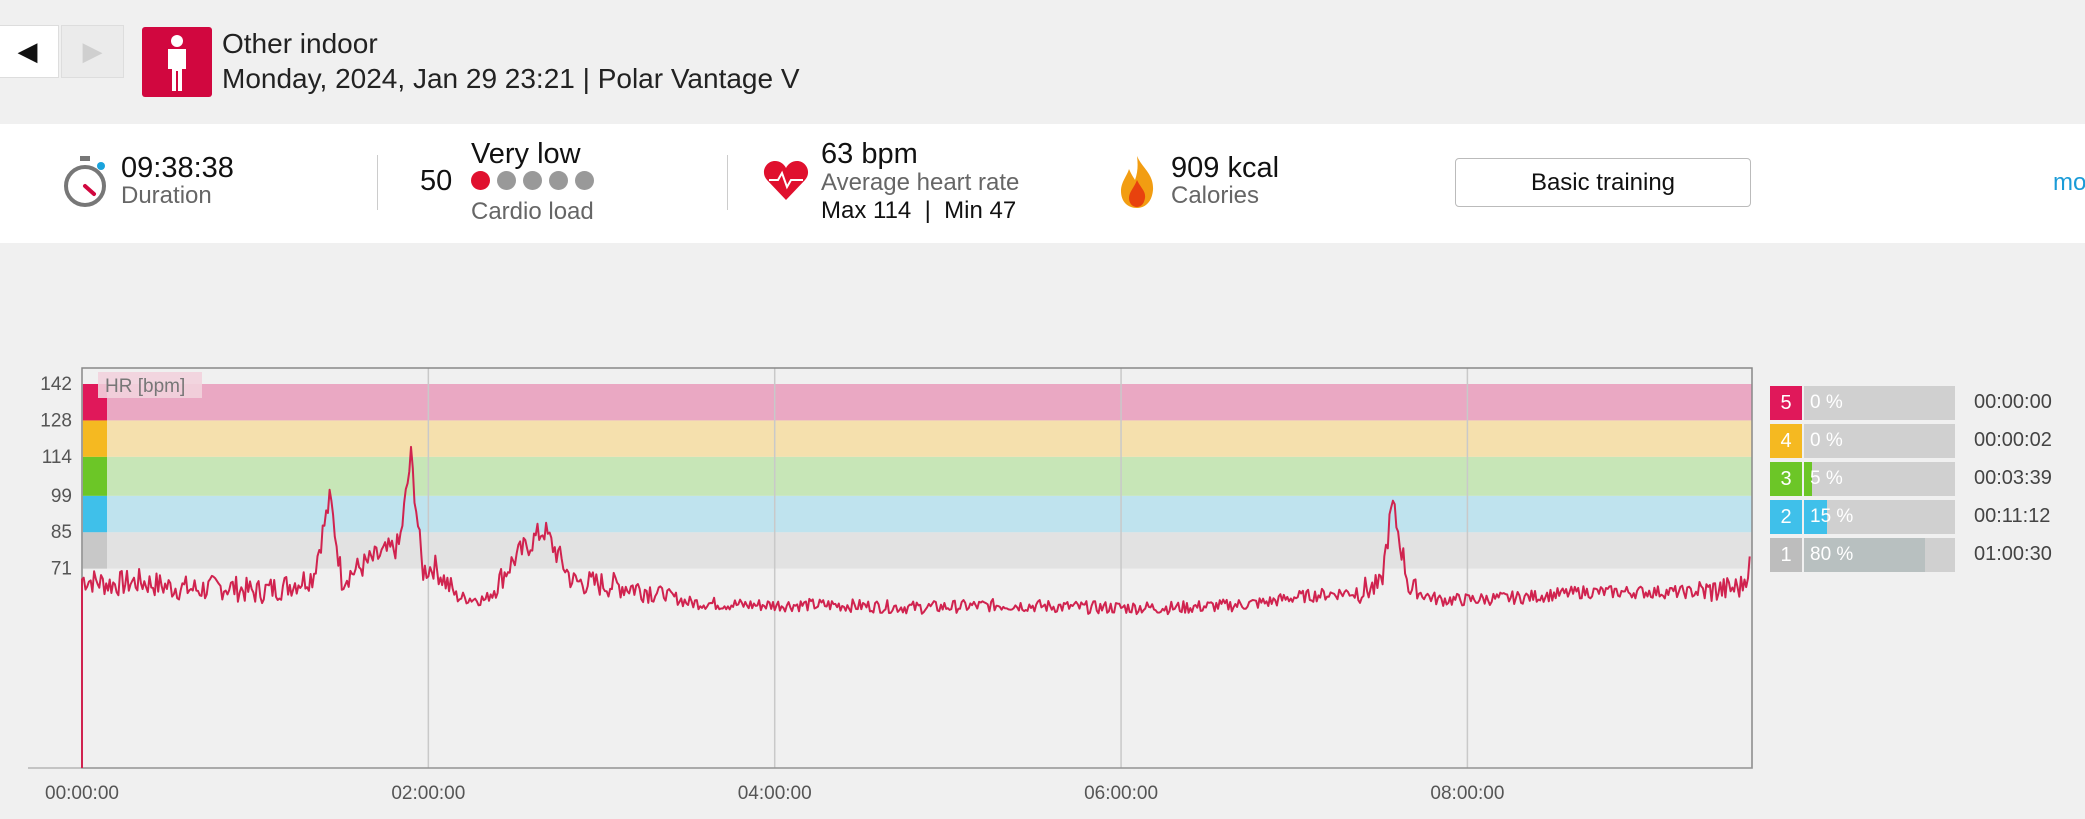 The image size is (2085, 819). I want to click on zone-bar: 5 %, so click(1879, 479).